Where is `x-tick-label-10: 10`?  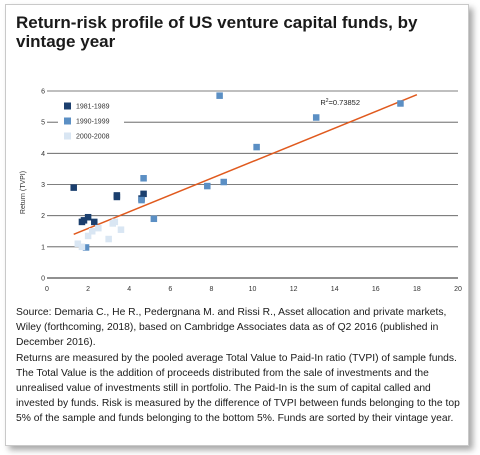
x-tick-label-10: 10 is located at coordinates (253, 289).